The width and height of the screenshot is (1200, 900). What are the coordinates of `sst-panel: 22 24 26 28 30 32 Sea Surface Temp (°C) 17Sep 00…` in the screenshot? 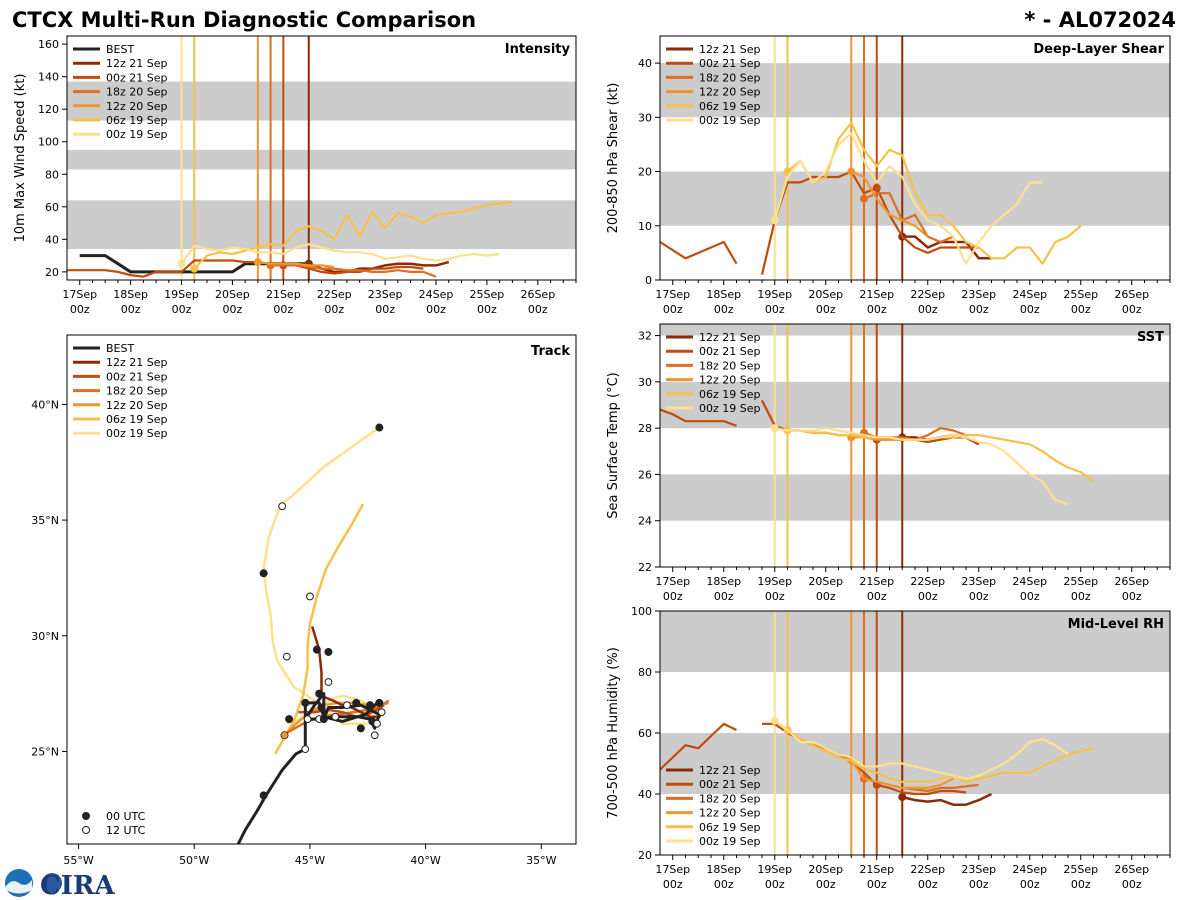 It's located at (888, 463).